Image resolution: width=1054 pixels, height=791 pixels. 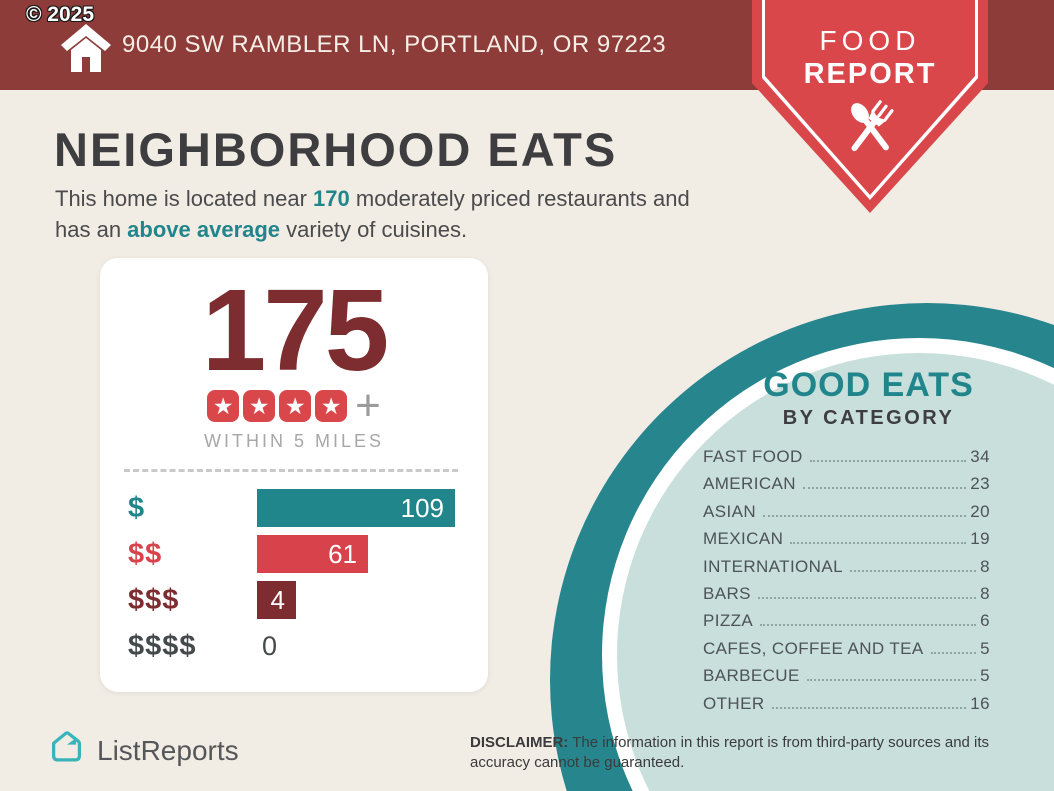 What do you see at coordinates (846, 570) in the screenshot?
I see `category-row: INTERNATIONAL 8` at bounding box center [846, 570].